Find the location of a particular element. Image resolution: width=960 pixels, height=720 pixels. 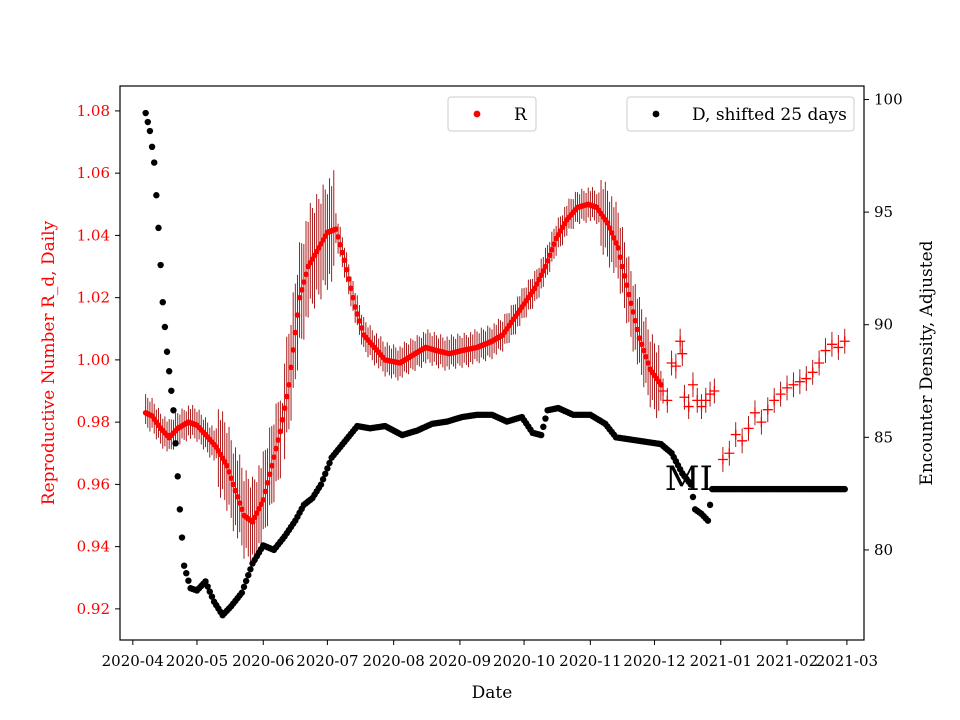

left-y-tick-label: 1.06 is located at coordinates (93, 173).